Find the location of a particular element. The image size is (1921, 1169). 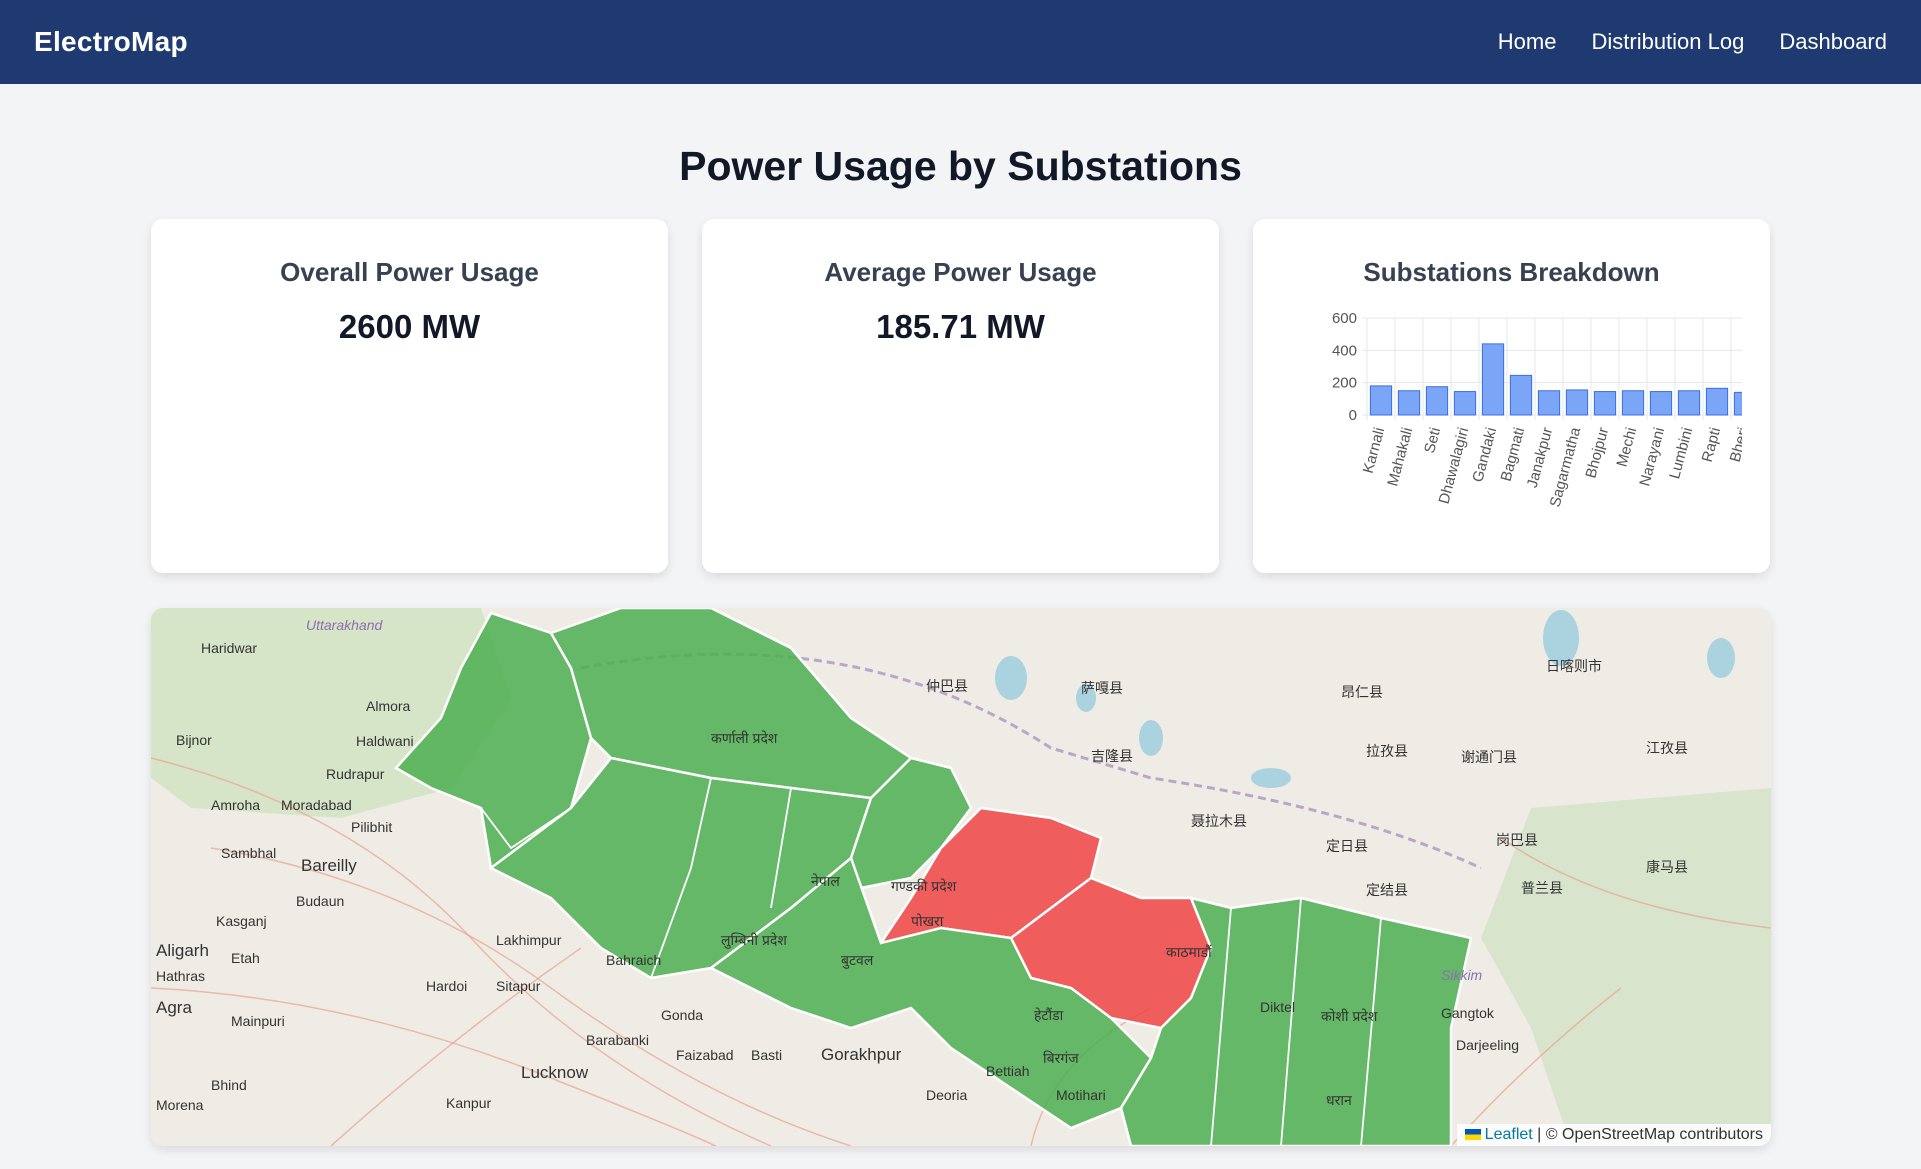

nav-home-link: Home is located at coordinates (1527, 41).